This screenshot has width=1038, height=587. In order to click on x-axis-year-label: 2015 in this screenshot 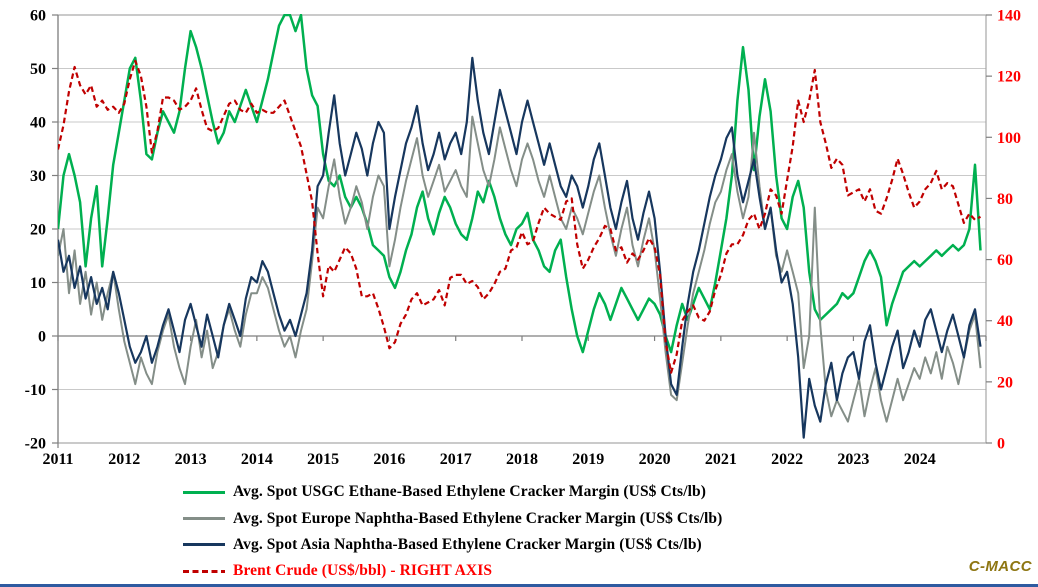, I will do `click(323, 459)`.